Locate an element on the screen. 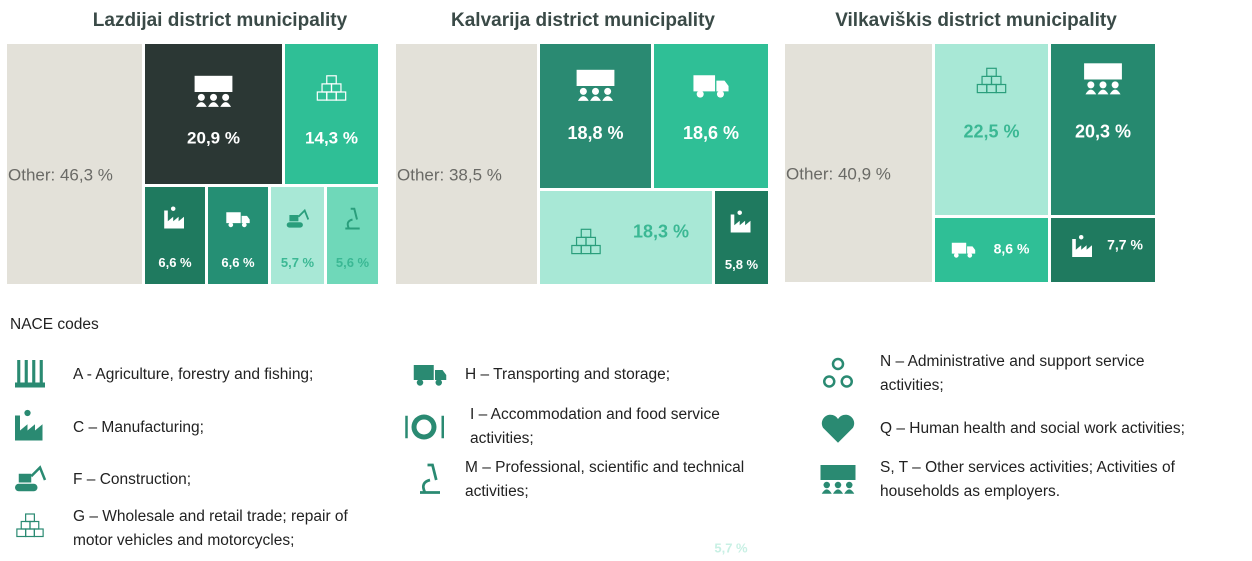  tile-label: Other: 46,3 % is located at coordinates (60, 174).